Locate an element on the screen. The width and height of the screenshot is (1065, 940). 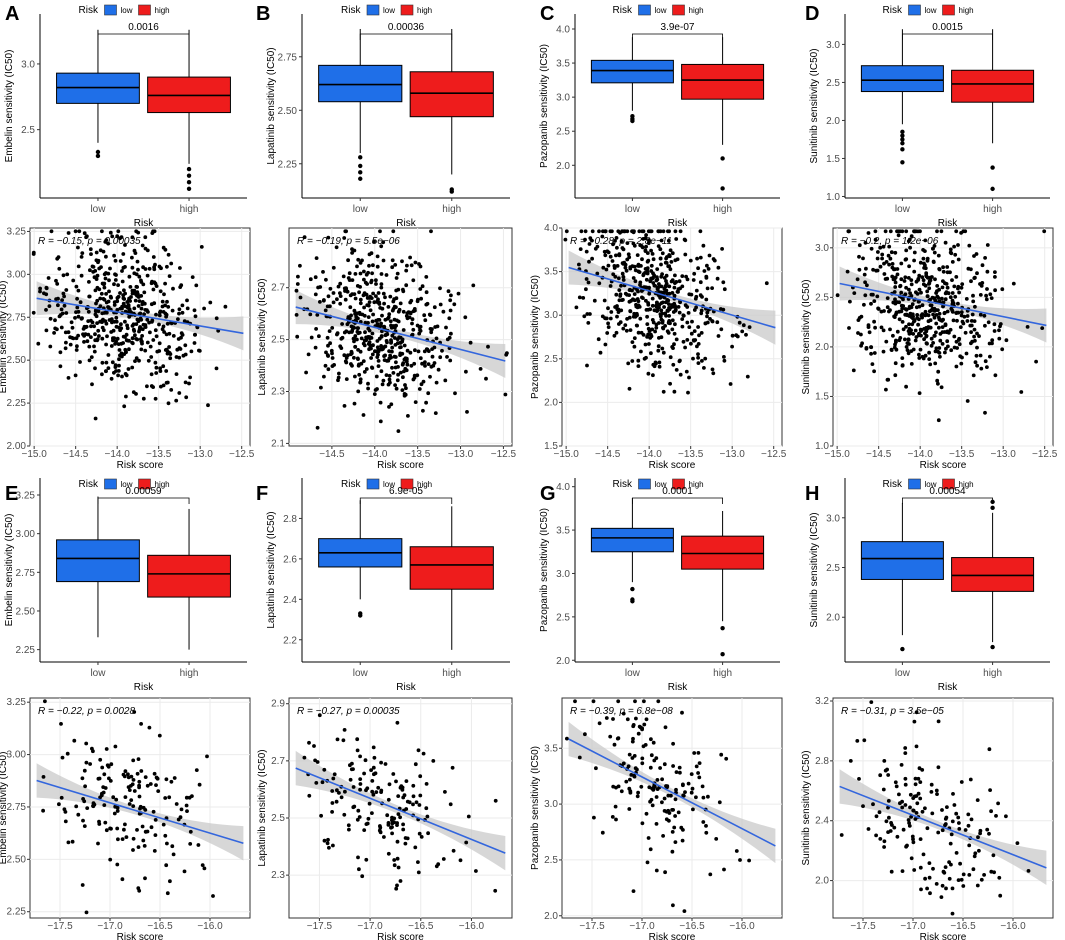
y-tick-label: 2.0 is located at coordinates (833, 121).